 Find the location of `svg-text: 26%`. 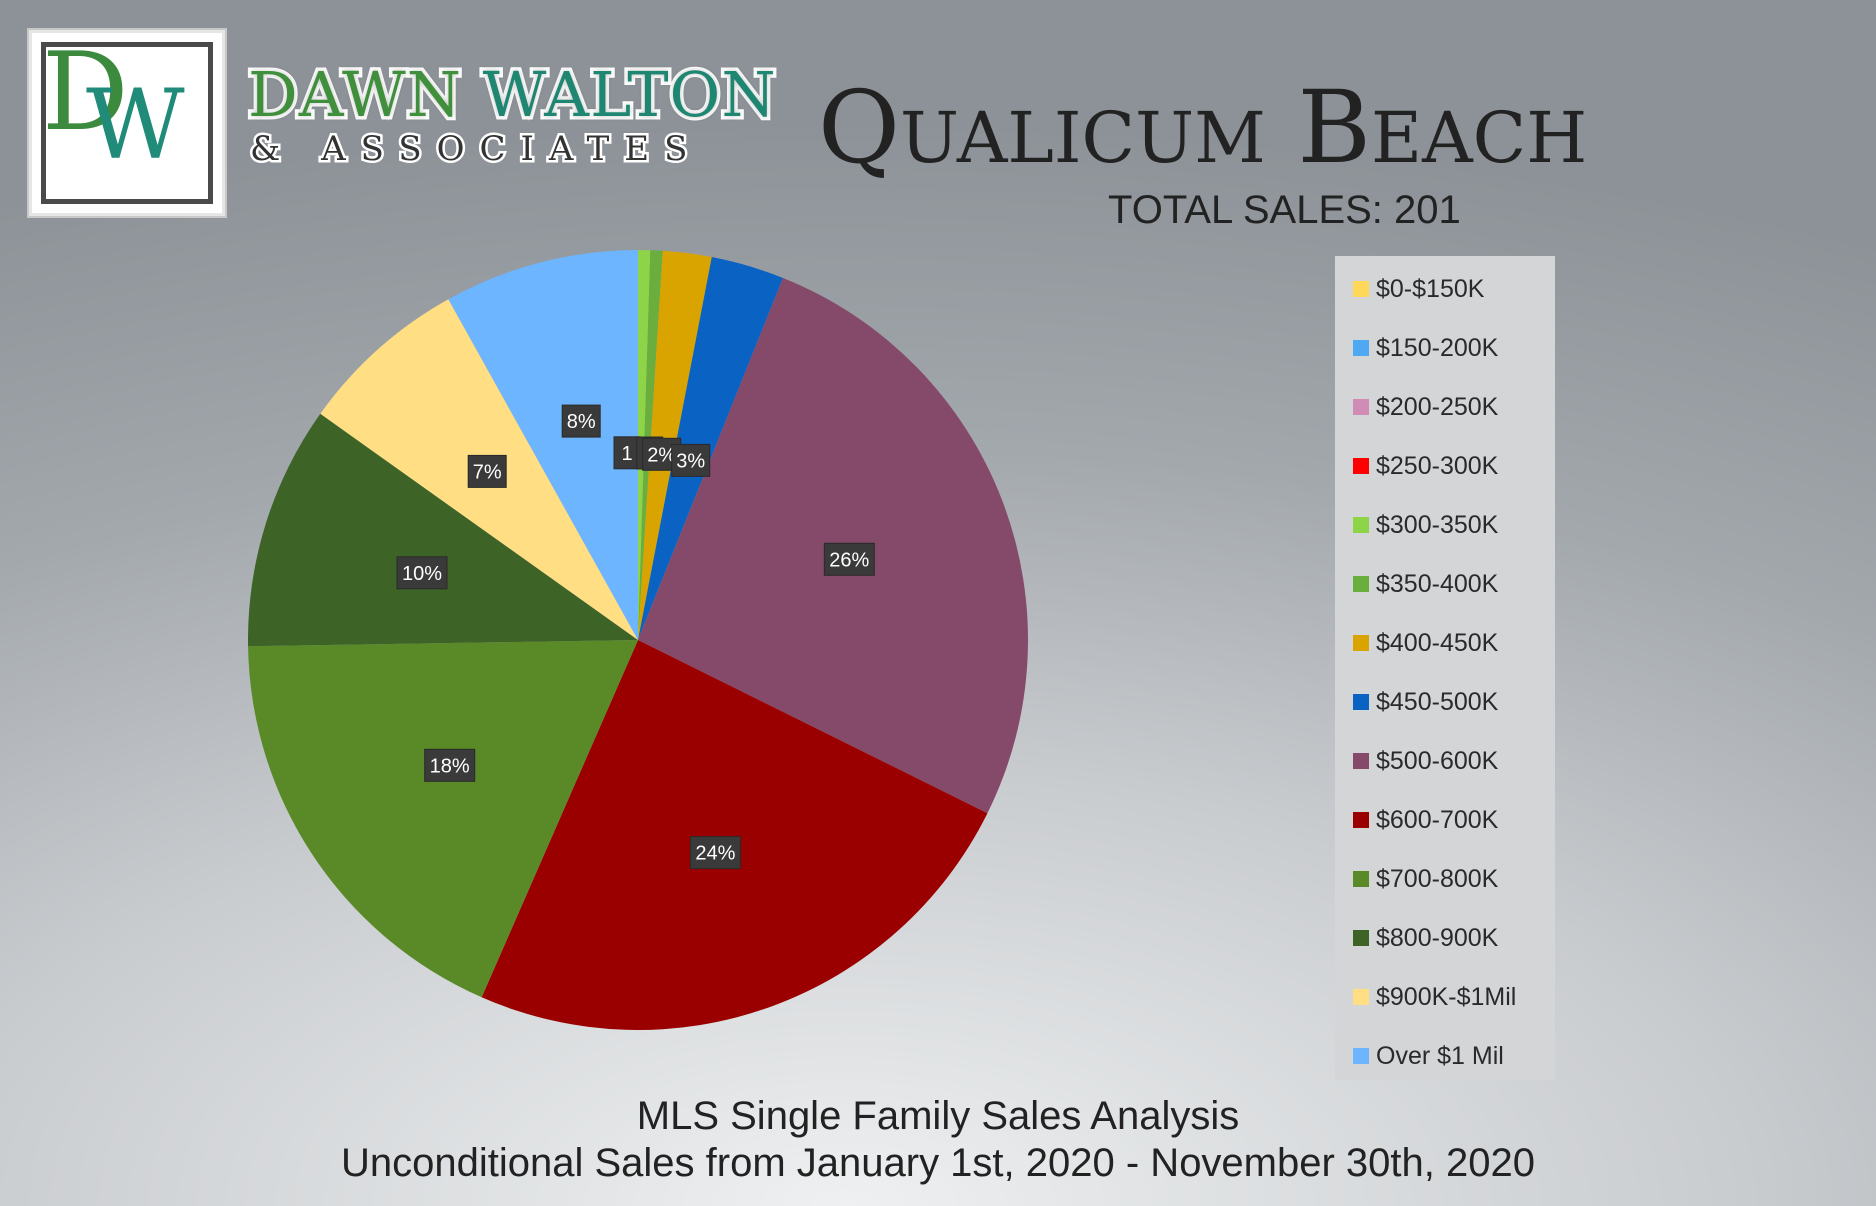

svg-text: 26% is located at coordinates (849, 560).